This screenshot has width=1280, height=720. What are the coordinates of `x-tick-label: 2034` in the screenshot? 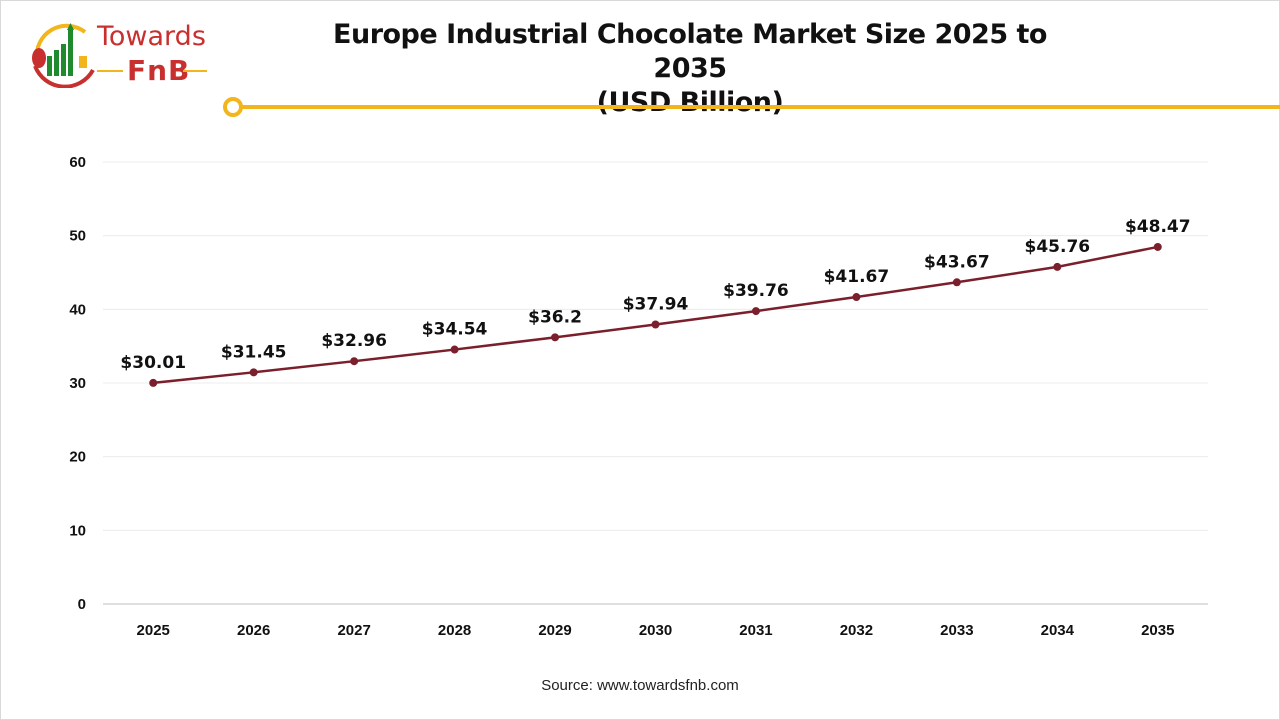 It's located at (1058, 630).